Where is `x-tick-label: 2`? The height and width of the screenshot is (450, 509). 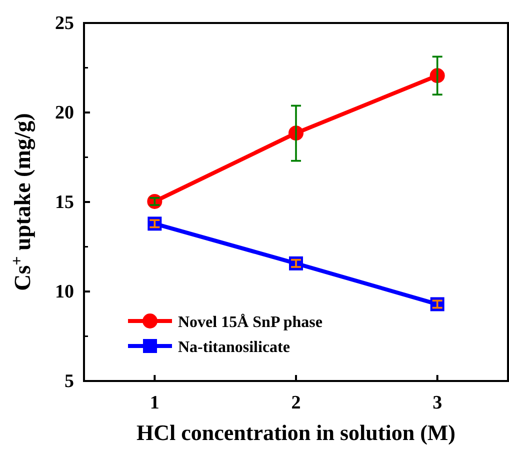 x-tick-label: 2 is located at coordinates (296, 403).